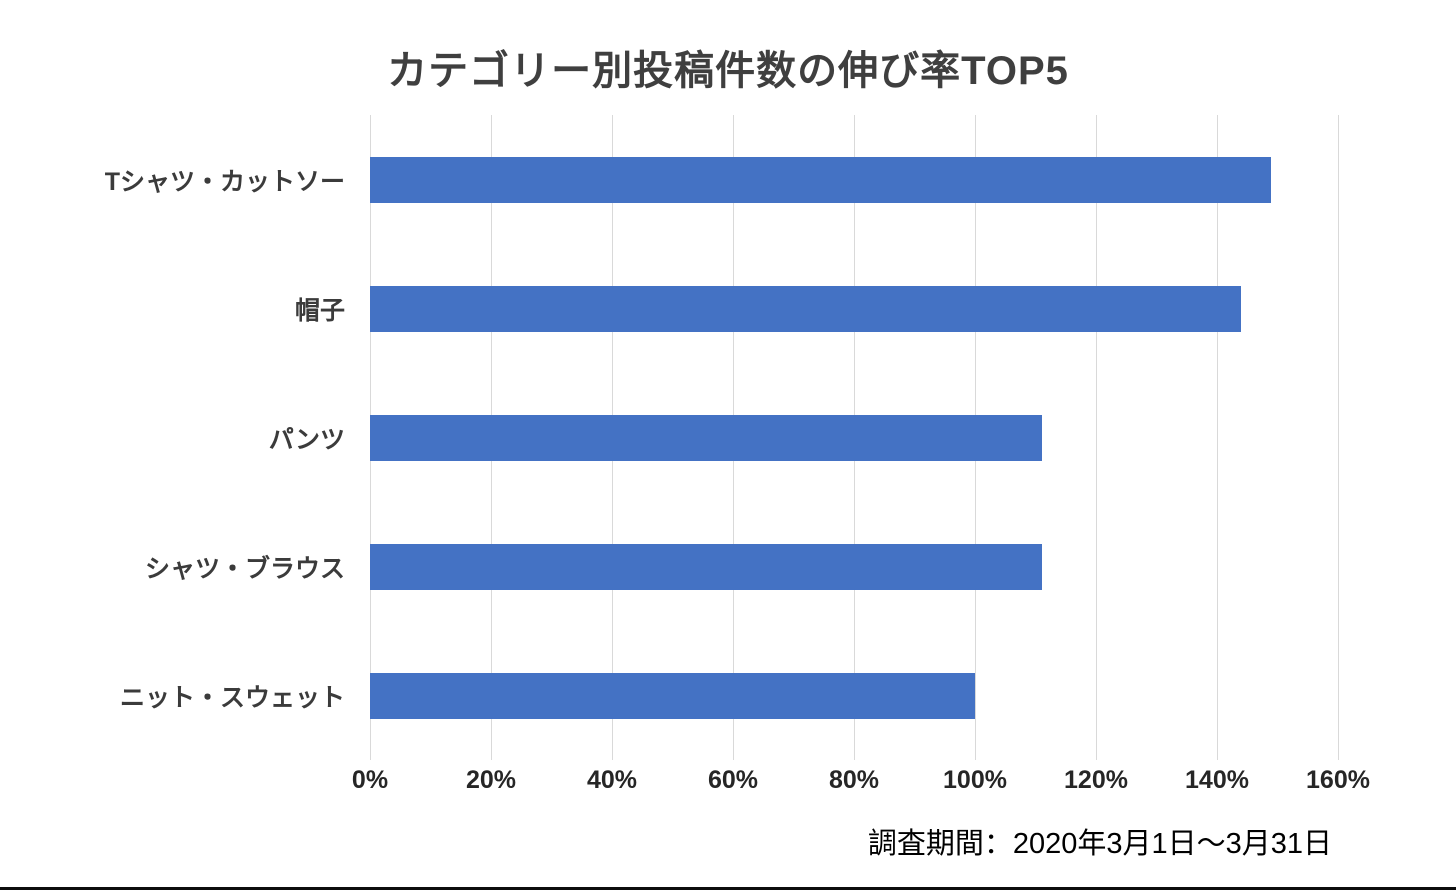 The height and width of the screenshot is (890, 1456). Describe the element at coordinates (306, 439) in the screenshot. I see `category-label: パンツ` at that location.